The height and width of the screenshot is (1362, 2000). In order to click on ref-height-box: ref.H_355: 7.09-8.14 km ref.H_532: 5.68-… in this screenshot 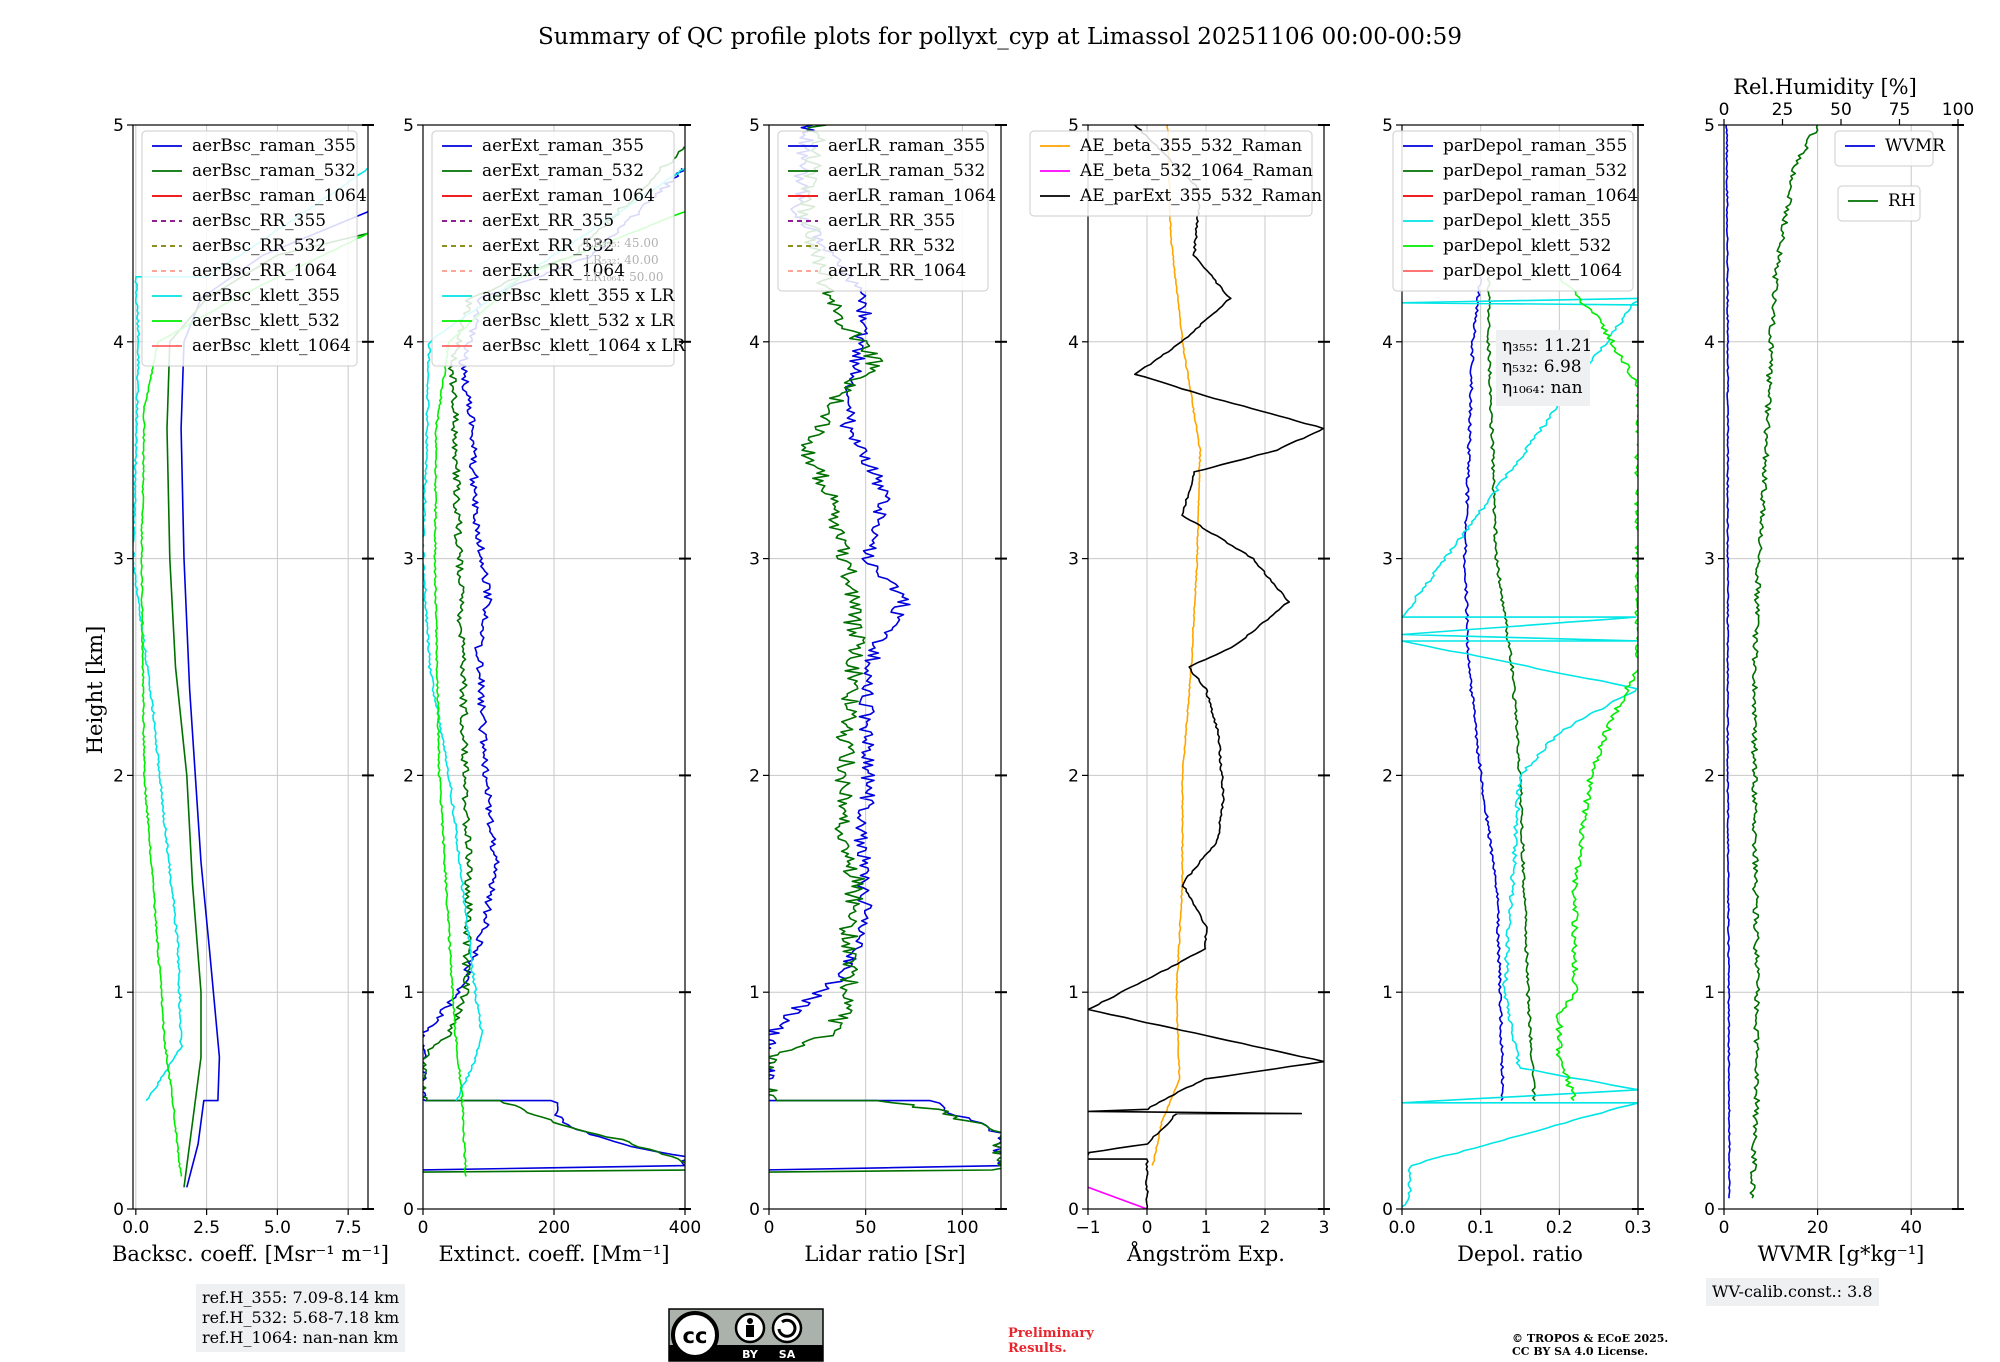, I will do `click(301, 1318)`.